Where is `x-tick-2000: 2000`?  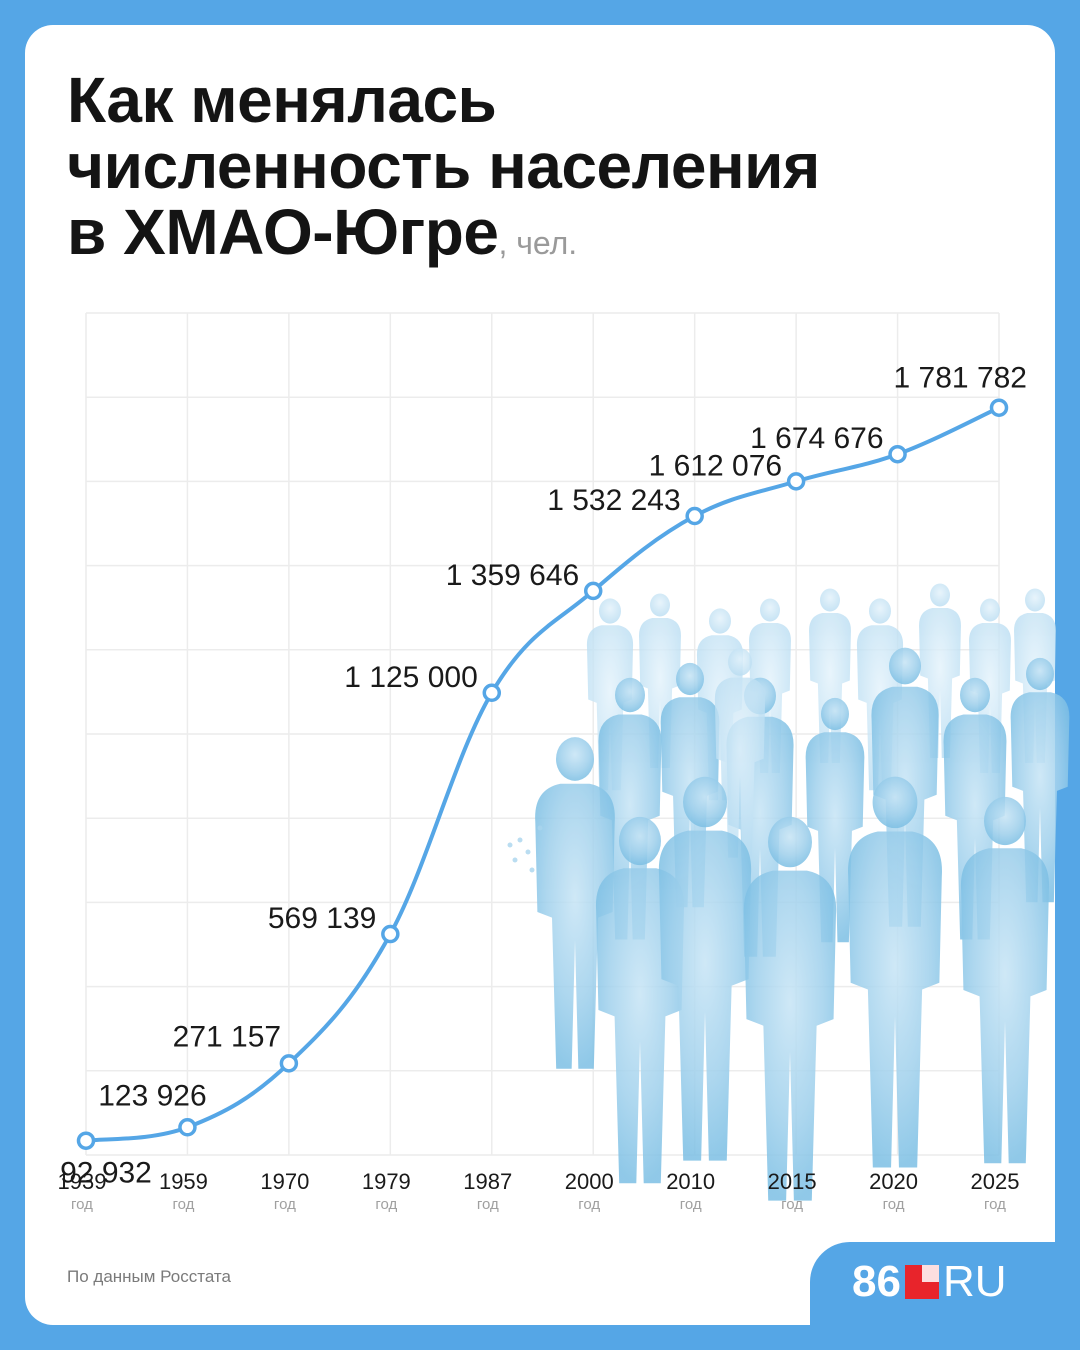 x-tick-2000: 2000 is located at coordinates (589, 1181).